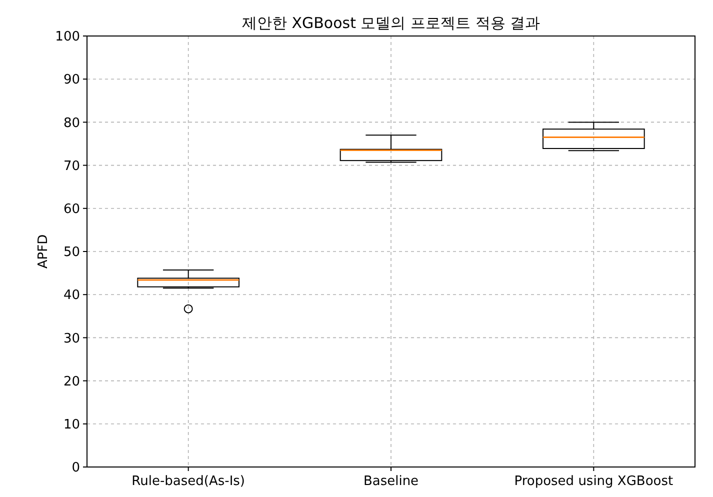 The height and width of the screenshot is (497, 713). I want to click on x-tick-label: Rule-based(As-Is), so click(189, 481).